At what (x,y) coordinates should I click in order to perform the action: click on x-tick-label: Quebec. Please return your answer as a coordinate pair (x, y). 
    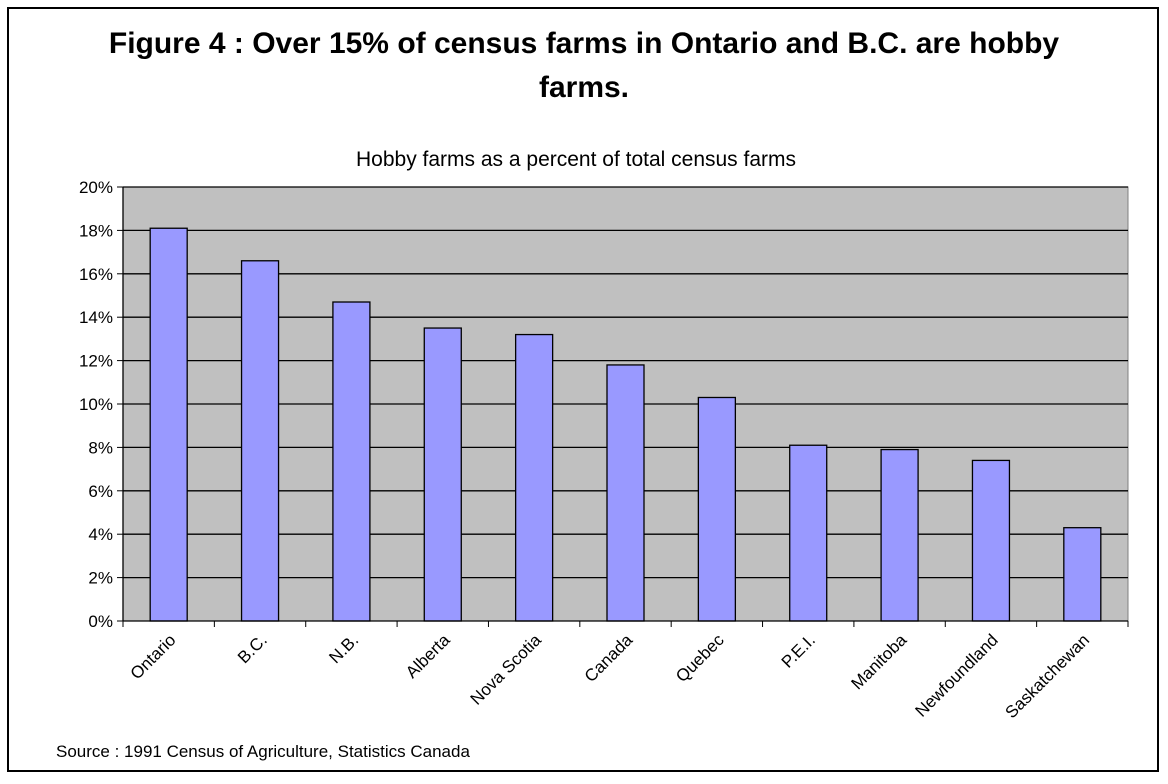
    Looking at the image, I should click on (700, 658).